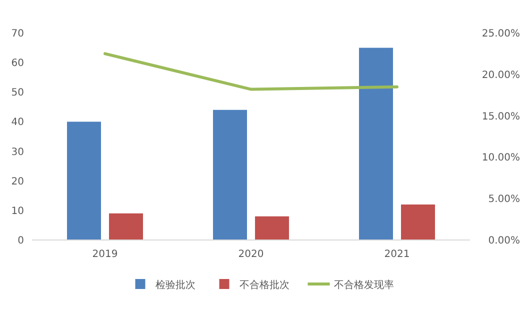 Image resolution: width=530 pixels, height=320 pixels. What do you see at coordinates (504, 241) in the screenshot?
I see `y2-tick-label: 0.00%` at bounding box center [504, 241].